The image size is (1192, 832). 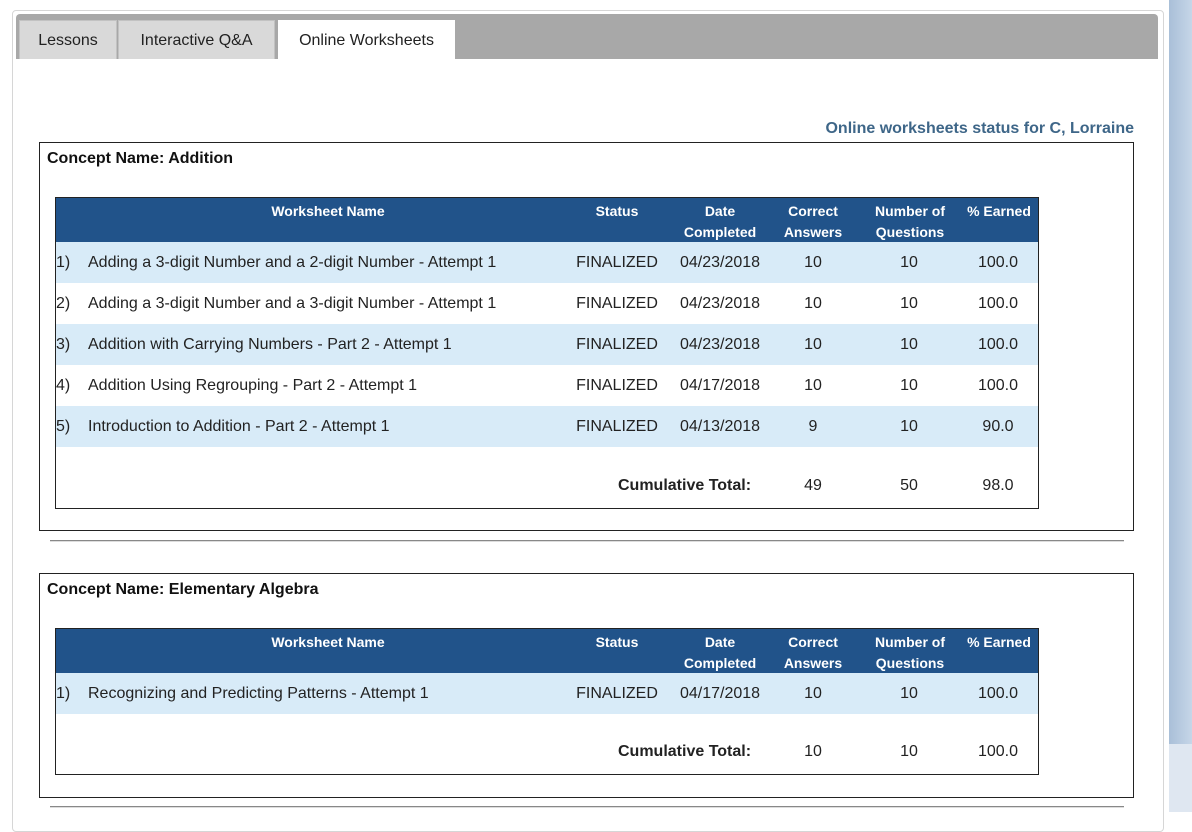 I want to click on cell-earned: 90.0, so click(x=998, y=426).